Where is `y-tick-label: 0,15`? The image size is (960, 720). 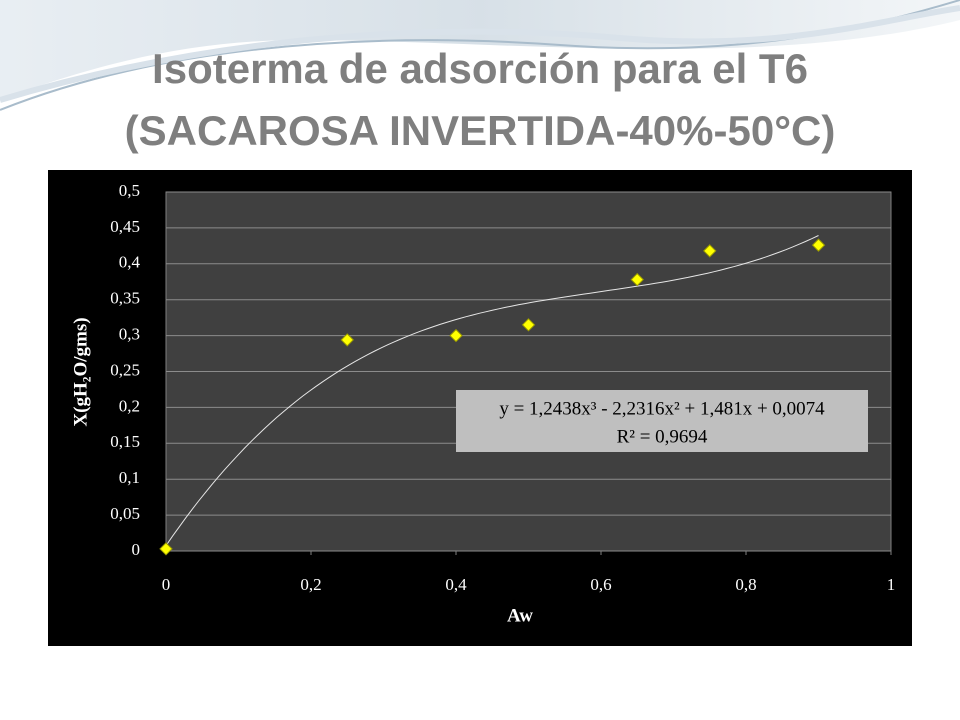
y-tick-label: 0,15 is located at coordinates (125, 441).